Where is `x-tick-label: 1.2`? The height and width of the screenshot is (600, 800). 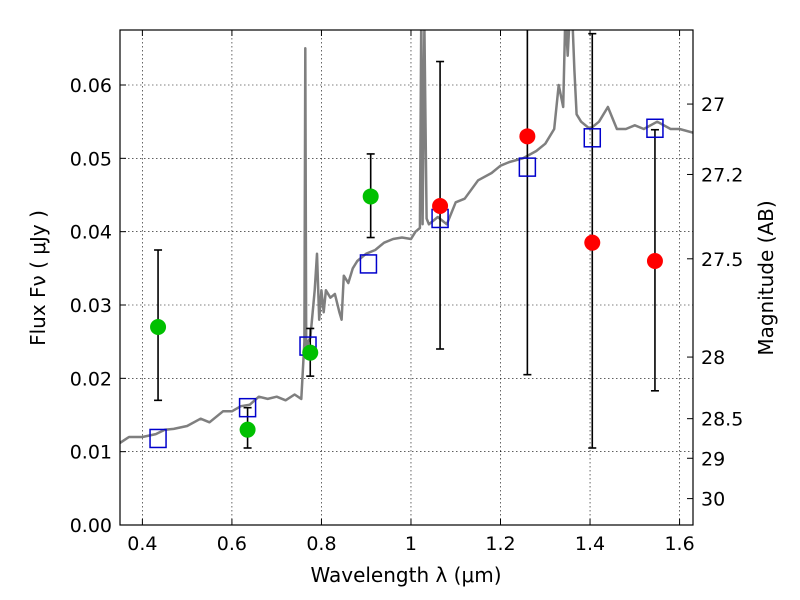 x-tick-label: 1.2 is located at coordinates (500, 544).